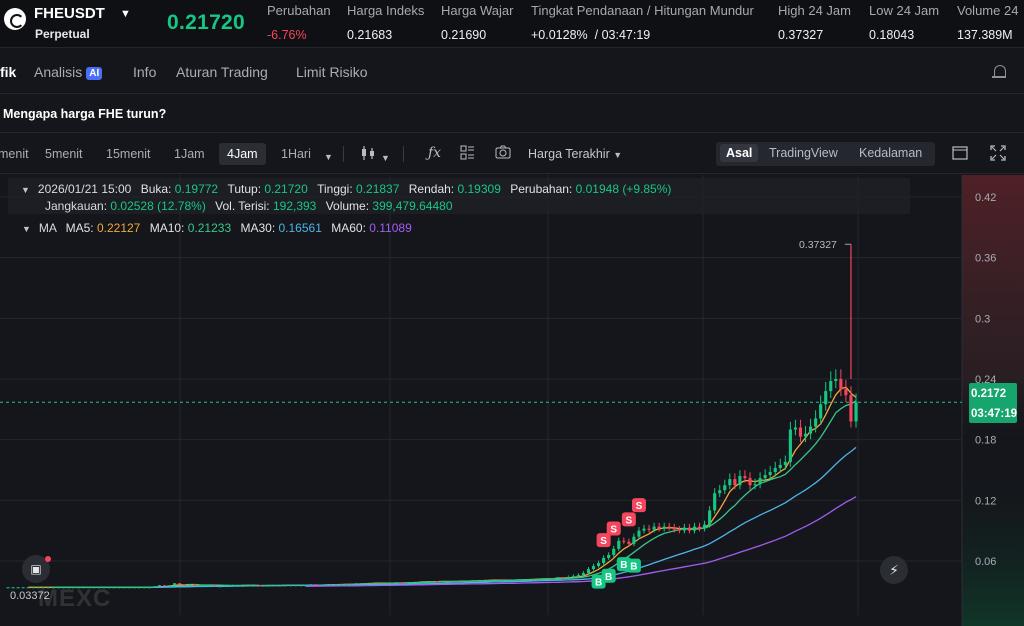 This screenshot has height=626, width=1024. What do you see at coordinates (244, 189) in the screenshot?
I see `ohlc-close-label: Tutup:` at bounding box center [244, 189].